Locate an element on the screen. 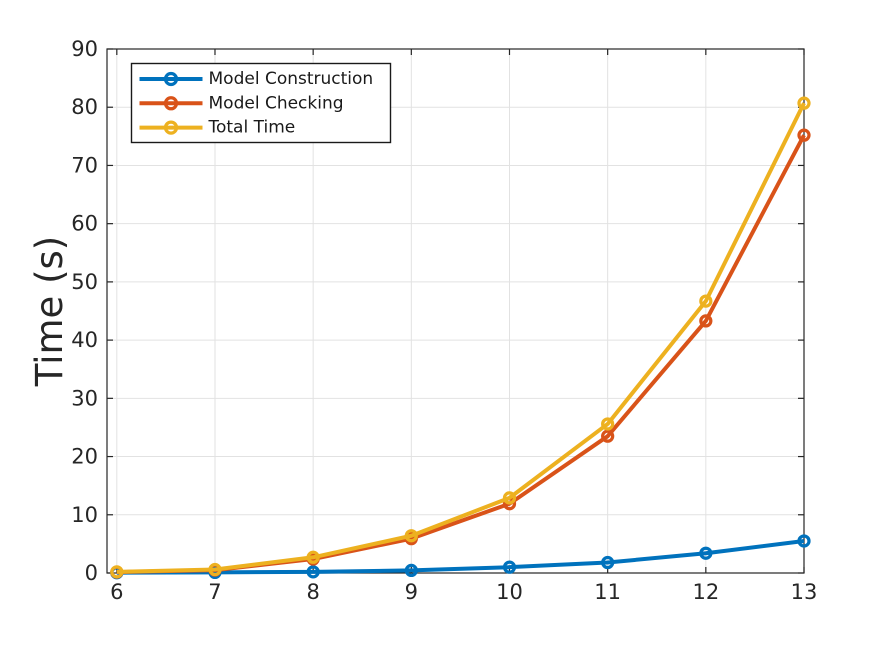  legend-marker-model-construction is located at coordinates (171, 79).